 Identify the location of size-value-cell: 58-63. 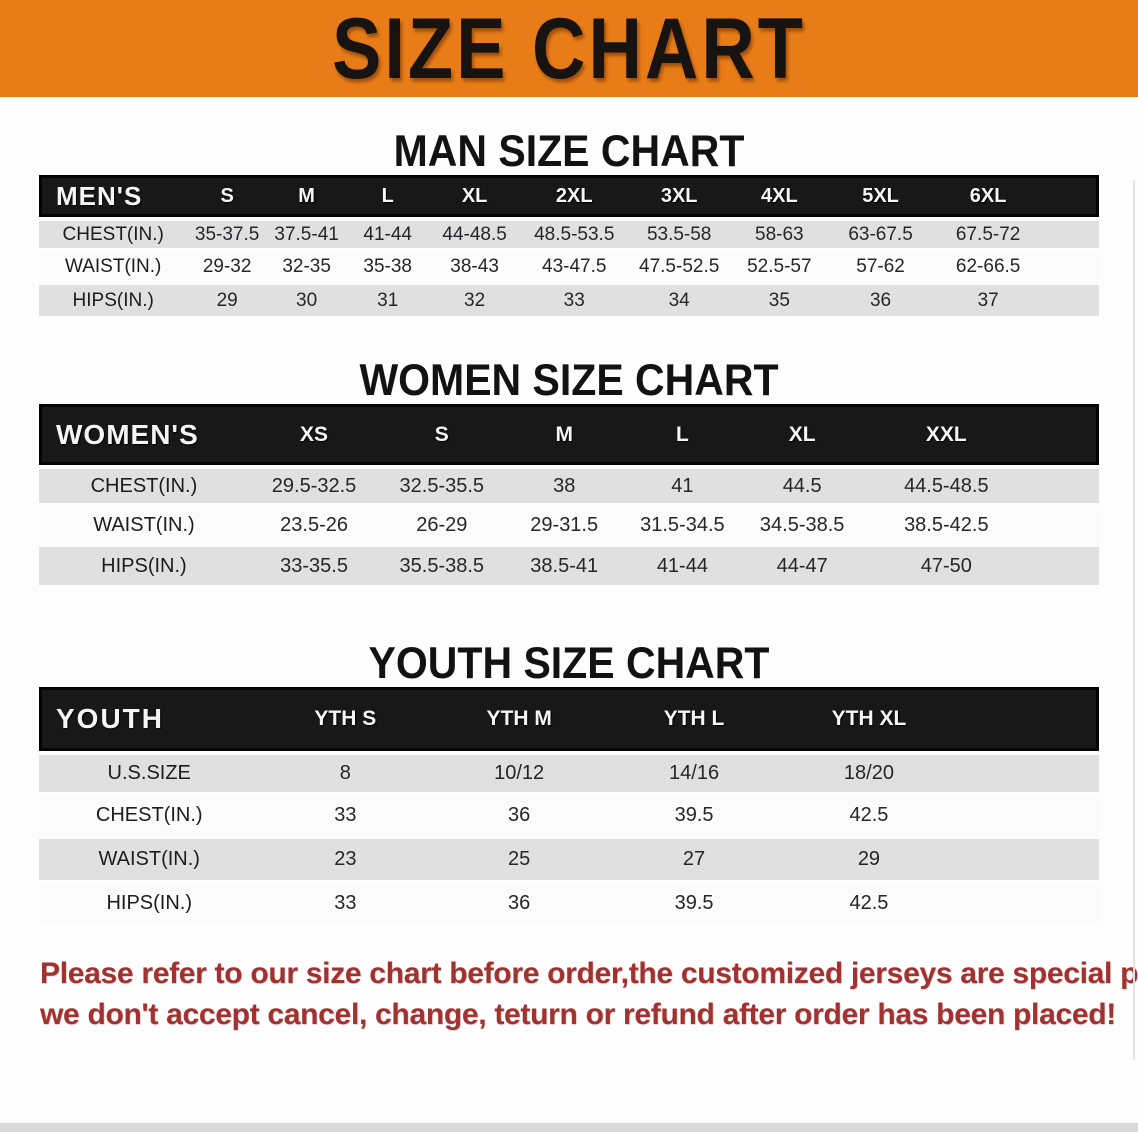
(779, 234).